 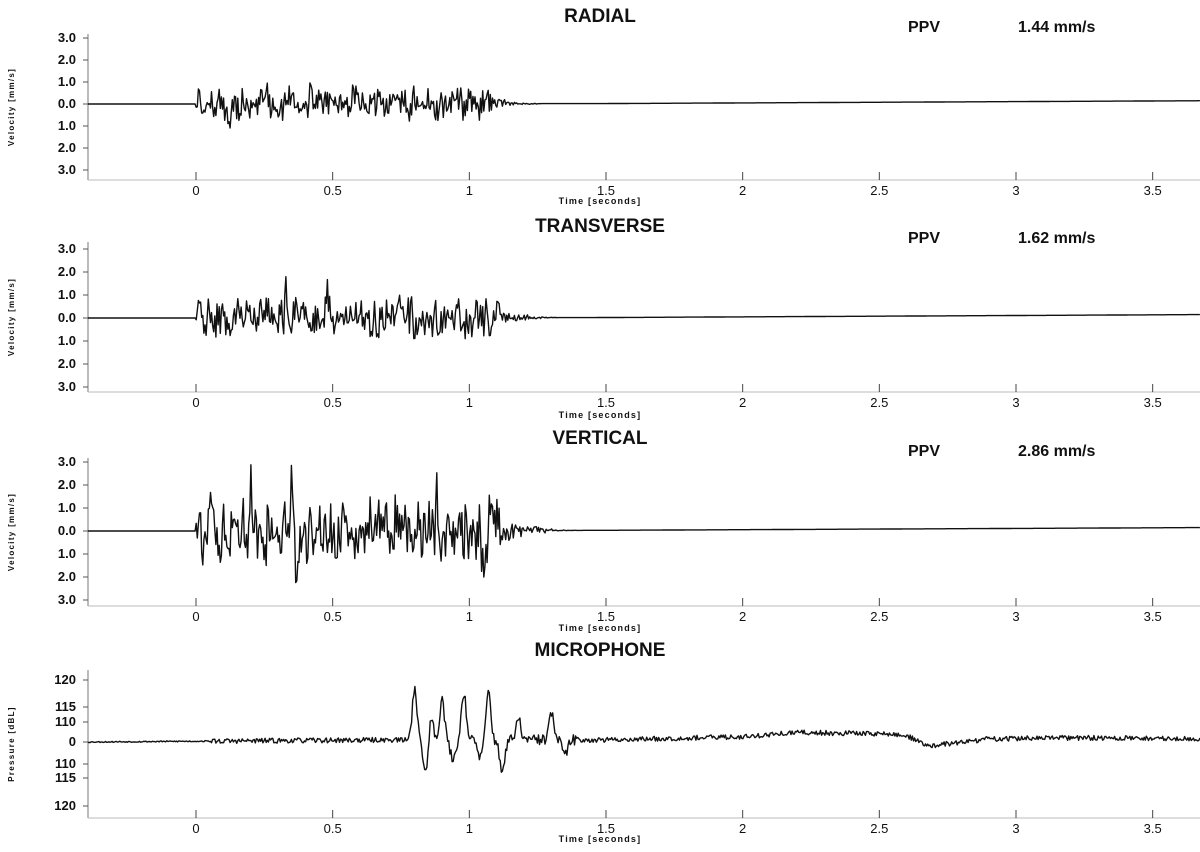 What do you see at coordinates (600, 226) in the screenshot?
I see `chart-title: TRANSVERSE` at bounding box center [600, 226].